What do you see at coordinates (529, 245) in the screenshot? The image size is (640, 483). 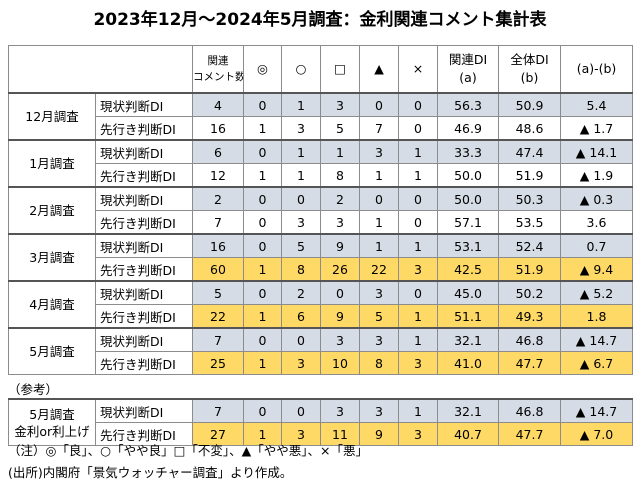 I see `value-cell: 52.4` at bounding box center [529, 245].